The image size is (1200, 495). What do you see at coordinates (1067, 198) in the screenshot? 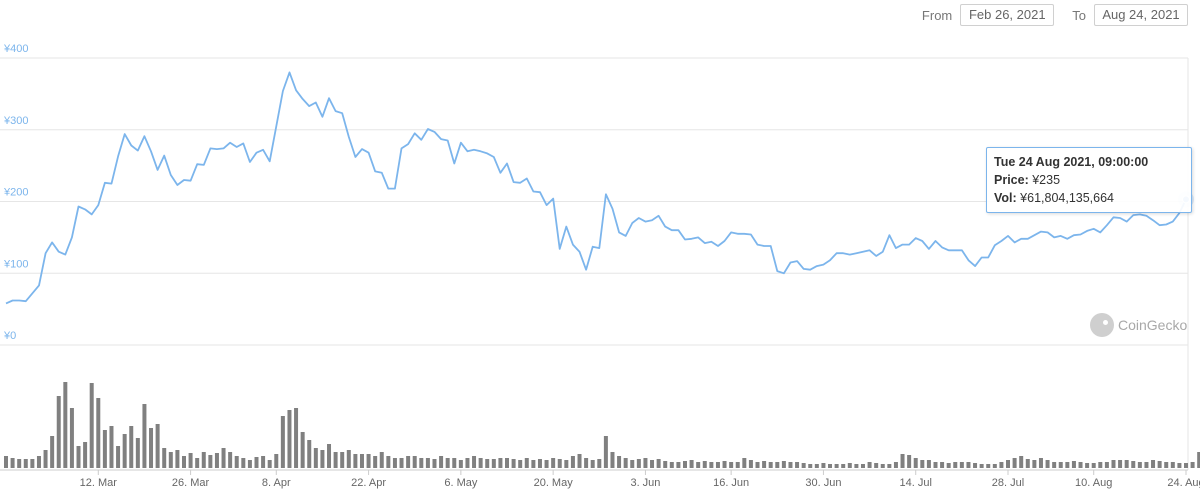
I see `tooltip-vol-value: ¥61,804,135,664` at bounding box center [1067, 198].